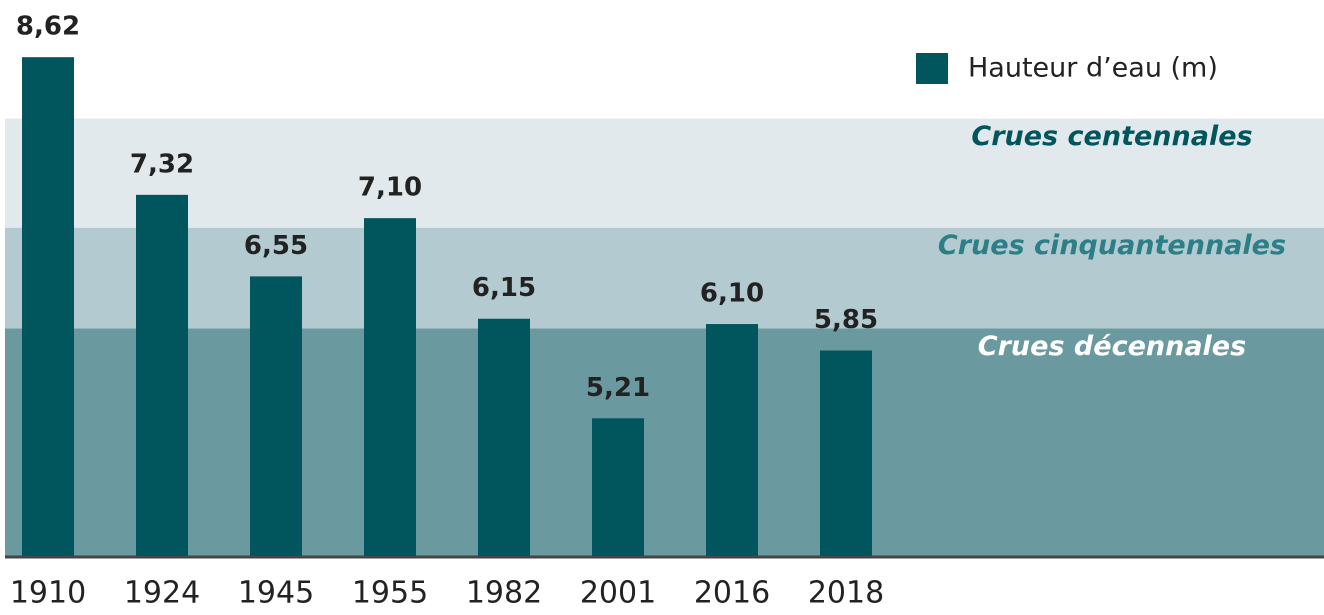 The width and height of the screenshot is (1324, 615). Describe the element at coordinates (846, 320) in the screenshot. I see `value-label: 5,85` at that location.